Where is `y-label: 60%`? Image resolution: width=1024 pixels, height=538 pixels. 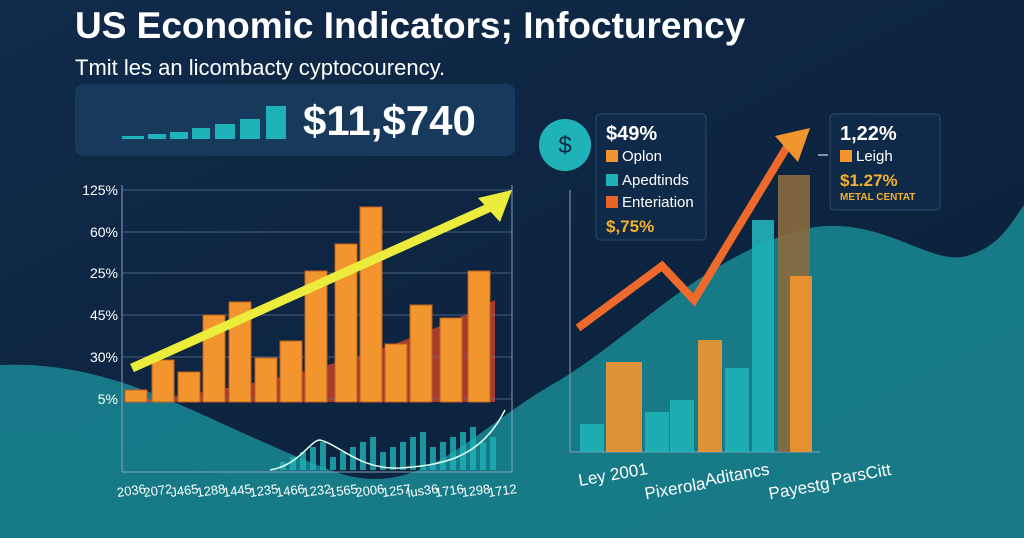
y-label: 60% is located at coordinates (104, 232).